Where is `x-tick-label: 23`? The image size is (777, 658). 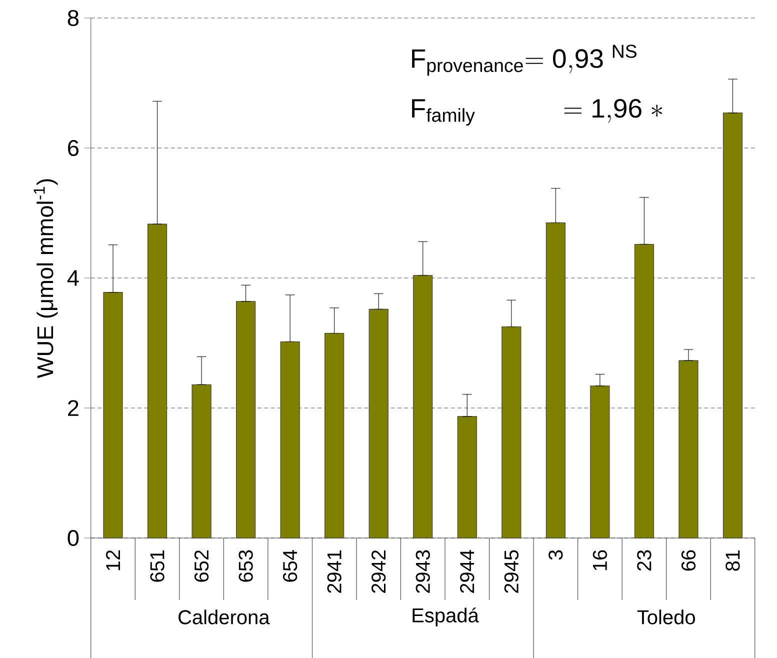 x-tick-label: 23 is located at coordinates (644, 560).